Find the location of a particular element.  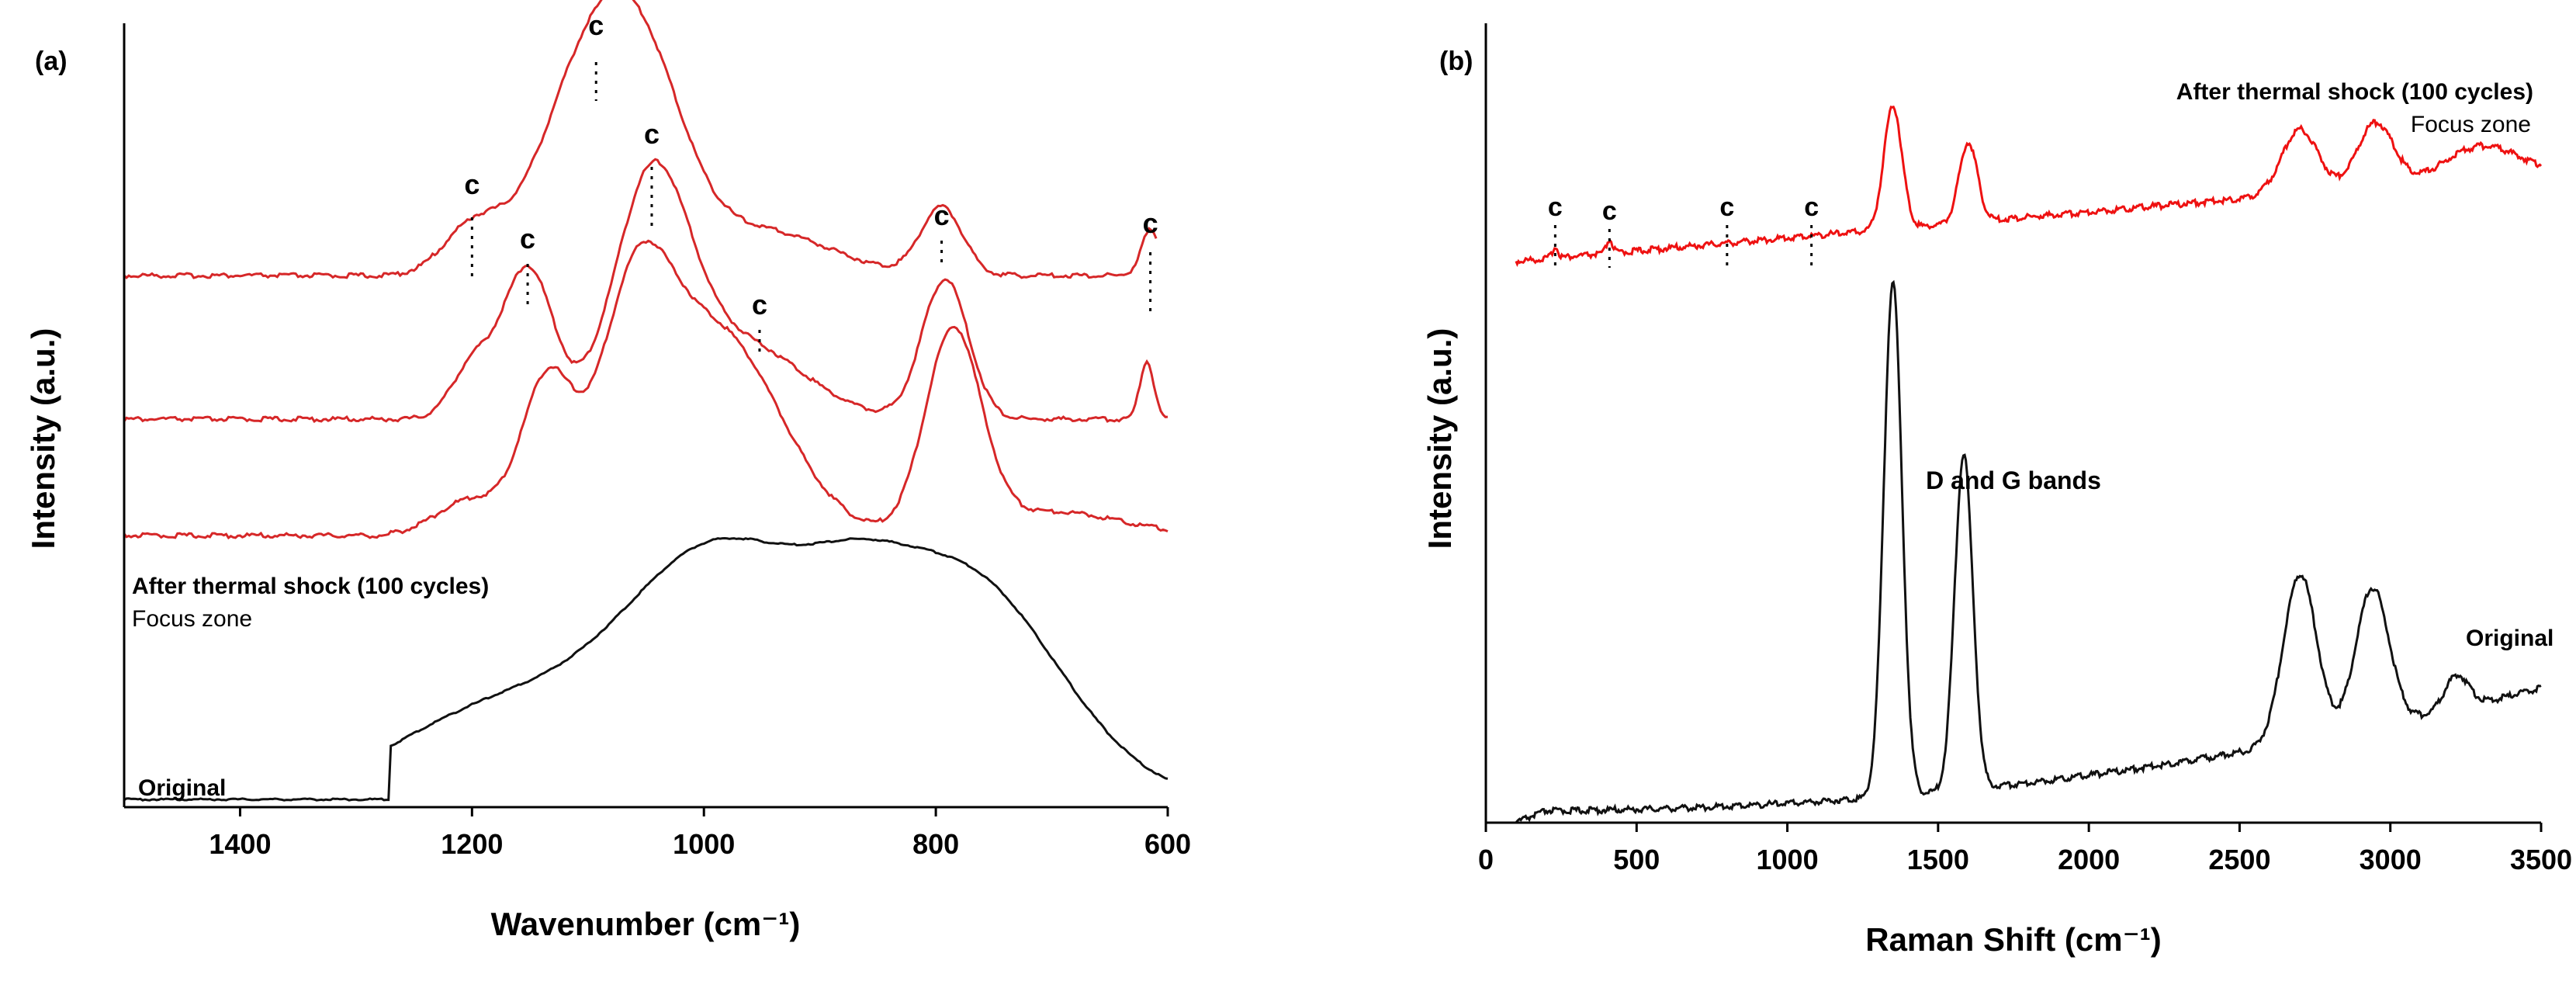

panel-a-x-tick-label: 1200 is located at coordinates (472, 844).